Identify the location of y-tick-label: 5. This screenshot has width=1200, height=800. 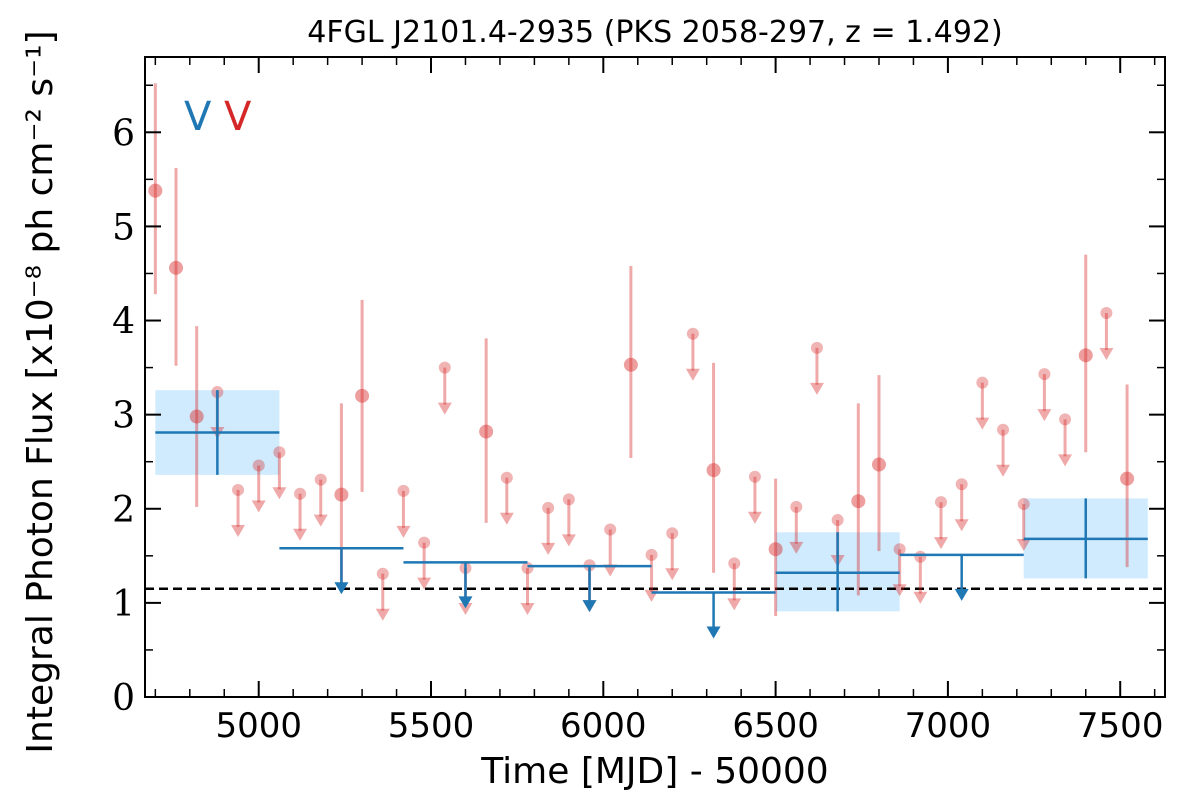
(123, 227).